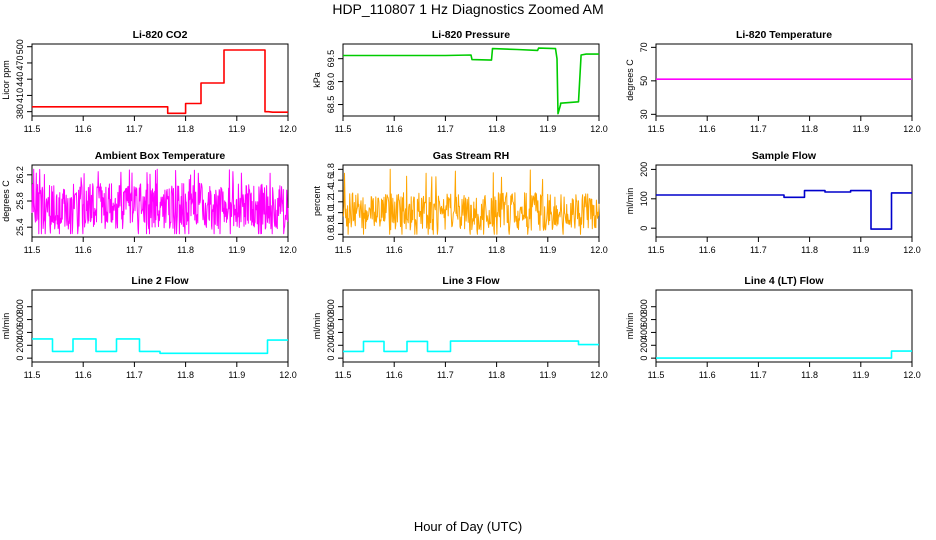 This screenshot has width=936, height=540. Describe the element at coordinates (331, 105) in the screenshot. I see `y-tick-label: 68.5` at that location.